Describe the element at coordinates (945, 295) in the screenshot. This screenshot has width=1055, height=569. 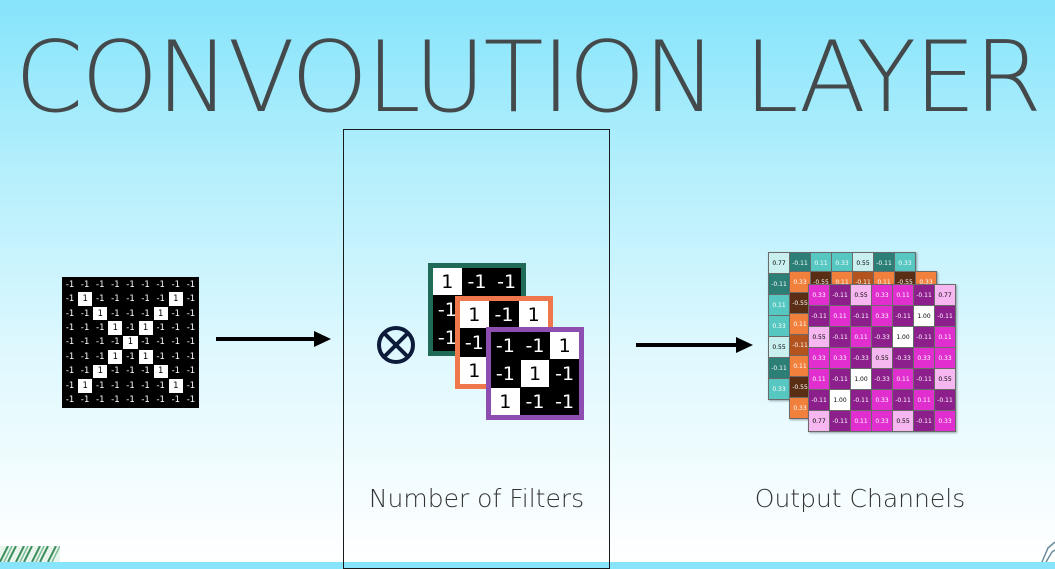
I see `feature-map-cell: 0.77` at that location.